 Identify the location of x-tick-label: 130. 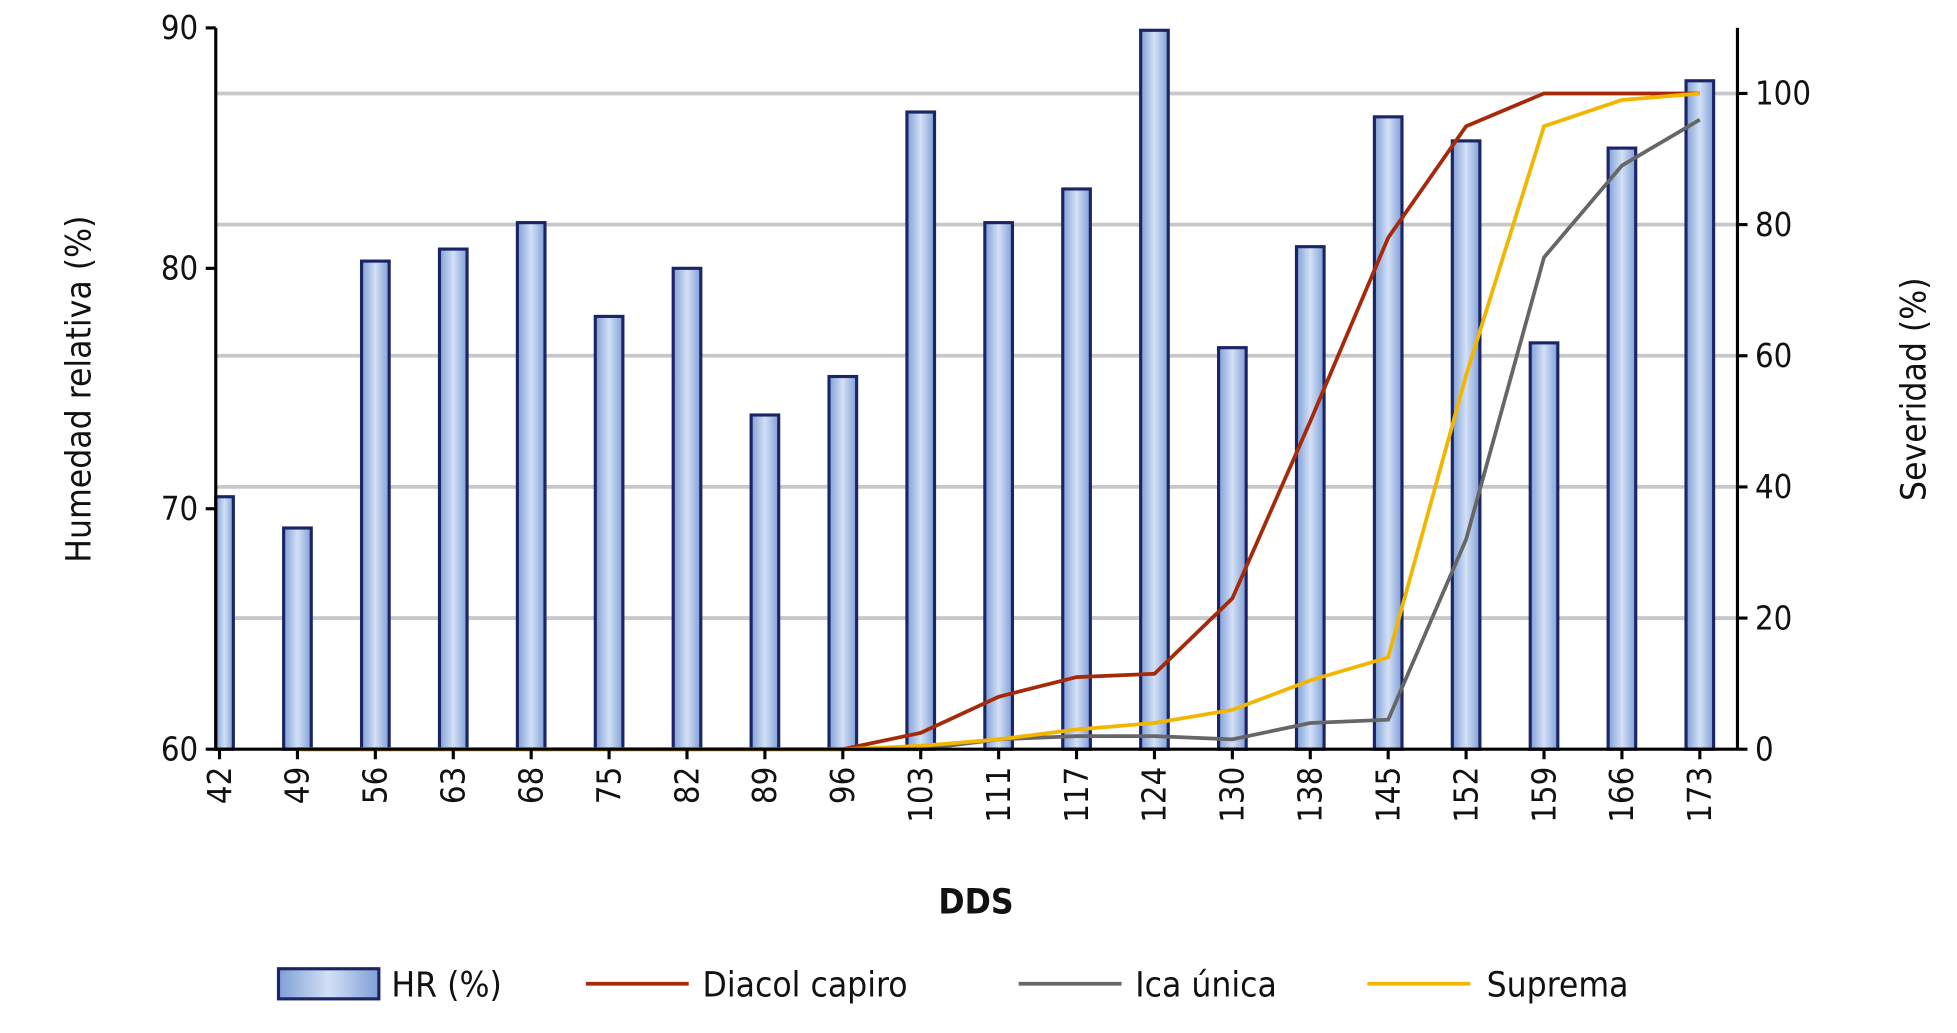
(1233, 795).